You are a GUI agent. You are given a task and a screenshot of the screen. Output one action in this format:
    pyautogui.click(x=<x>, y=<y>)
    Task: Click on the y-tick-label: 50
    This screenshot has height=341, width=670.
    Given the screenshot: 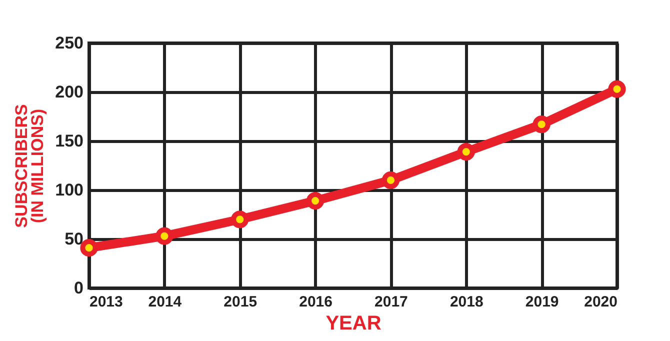 What is the action you would take?
    pyautogui.click(x=74, y=239)
    